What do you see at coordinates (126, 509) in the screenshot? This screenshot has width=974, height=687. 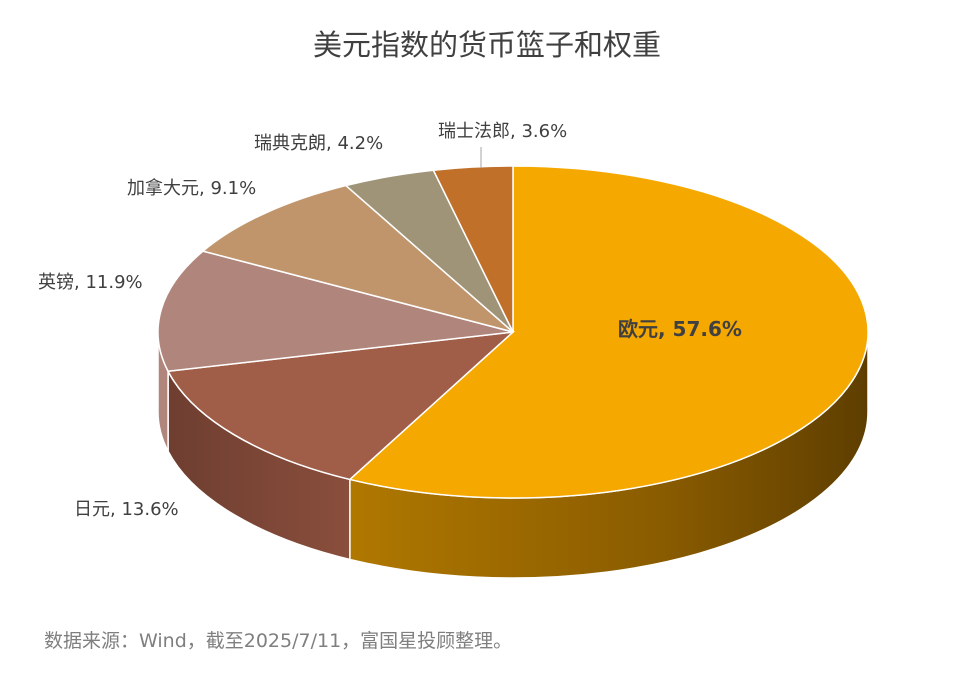 I see `pie-label-slice-1: 日元, 13.6%` at bounding box center [126, 509].